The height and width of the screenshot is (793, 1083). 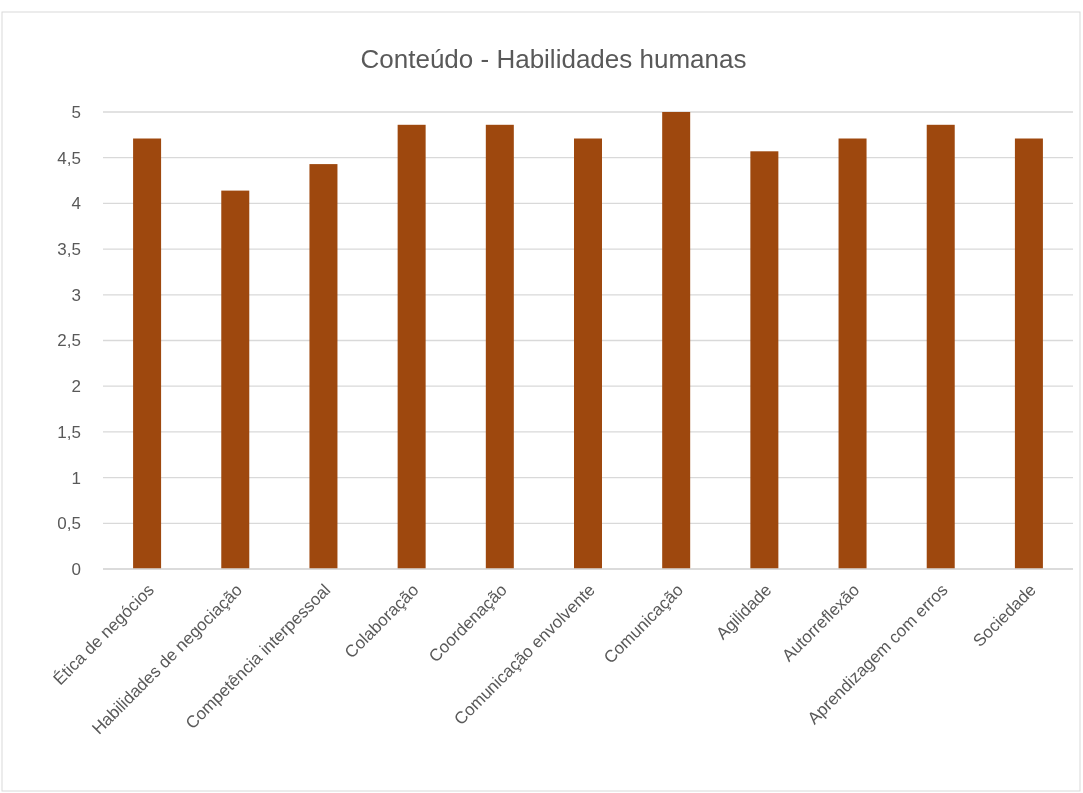 What do you see at coordinates (76, 387) in the screenshot?
I see `y-tick-label: 2` at bounding box center [76, 387].